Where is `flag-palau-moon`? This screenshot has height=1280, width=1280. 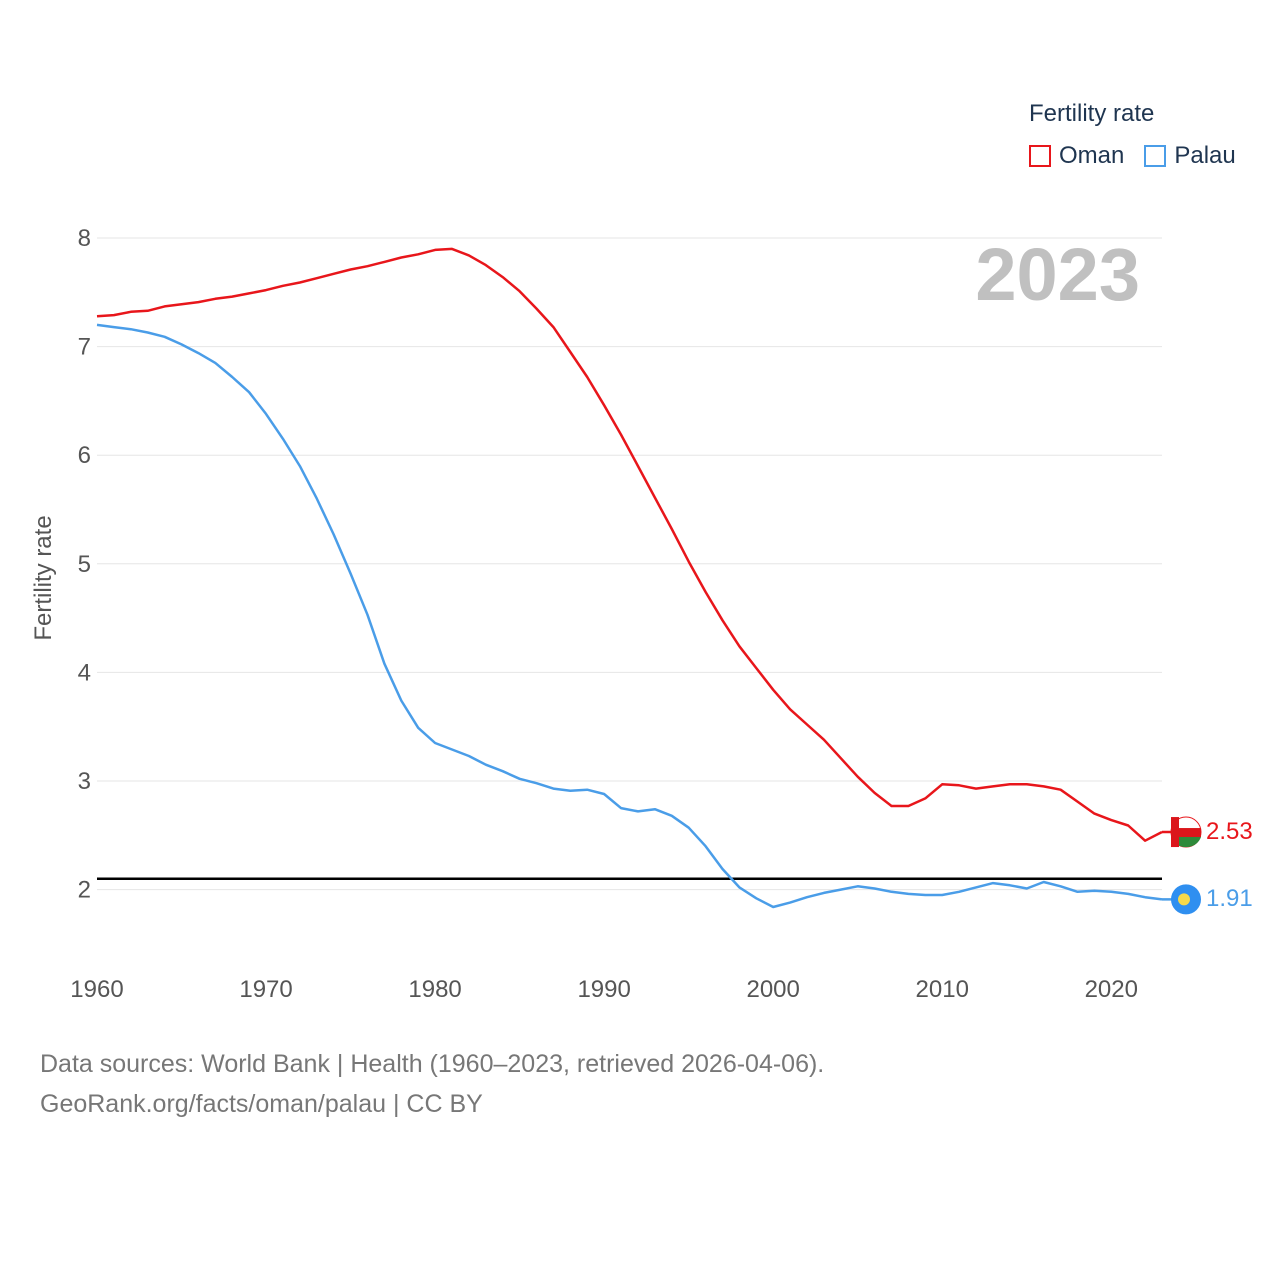 flag-palau-moon is located at coordinates (1184, 899).